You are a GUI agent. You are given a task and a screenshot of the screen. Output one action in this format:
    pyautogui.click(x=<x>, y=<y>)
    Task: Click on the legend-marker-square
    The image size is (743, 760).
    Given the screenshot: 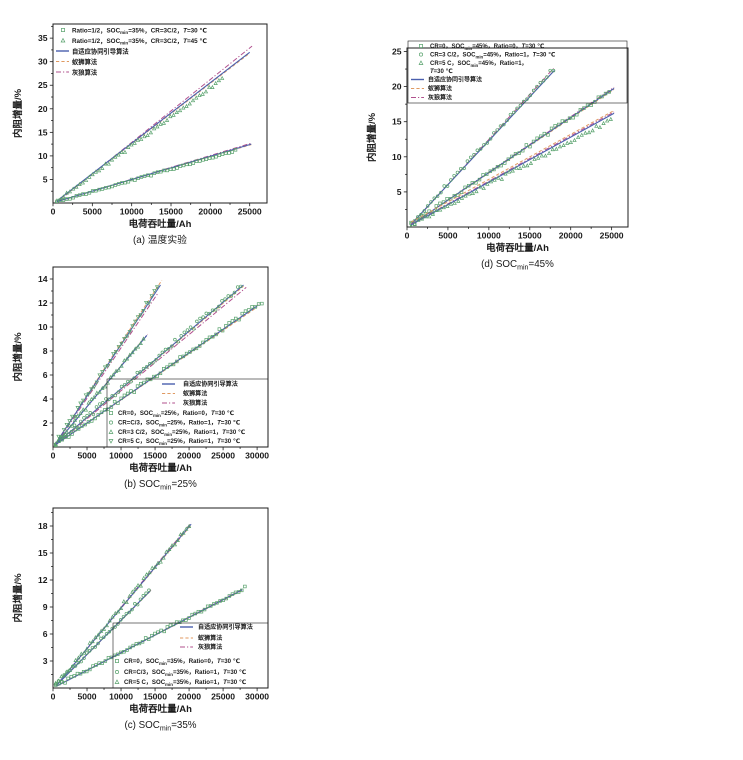 What is the action you would take?
    pyautogui.click(x=63, y=30)
    